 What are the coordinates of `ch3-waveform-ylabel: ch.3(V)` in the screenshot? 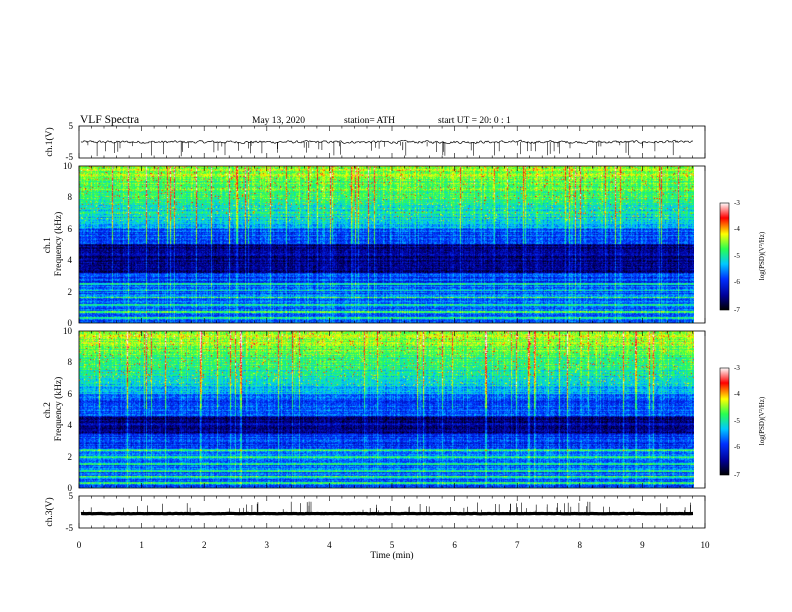 It's located at (49, 511).